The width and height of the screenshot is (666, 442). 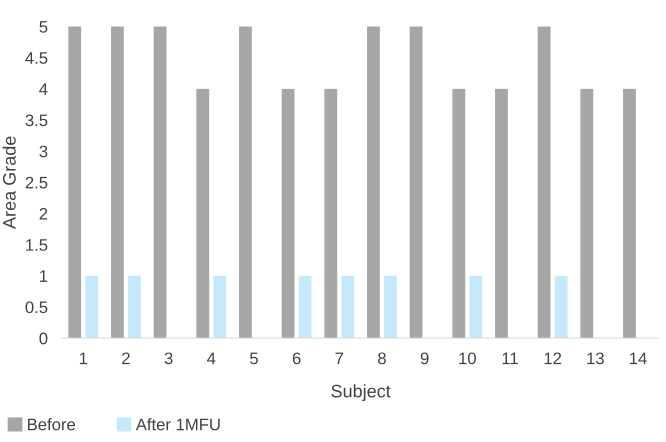 I want to click on x-tick-label: 11, so click(x=510, y=358).